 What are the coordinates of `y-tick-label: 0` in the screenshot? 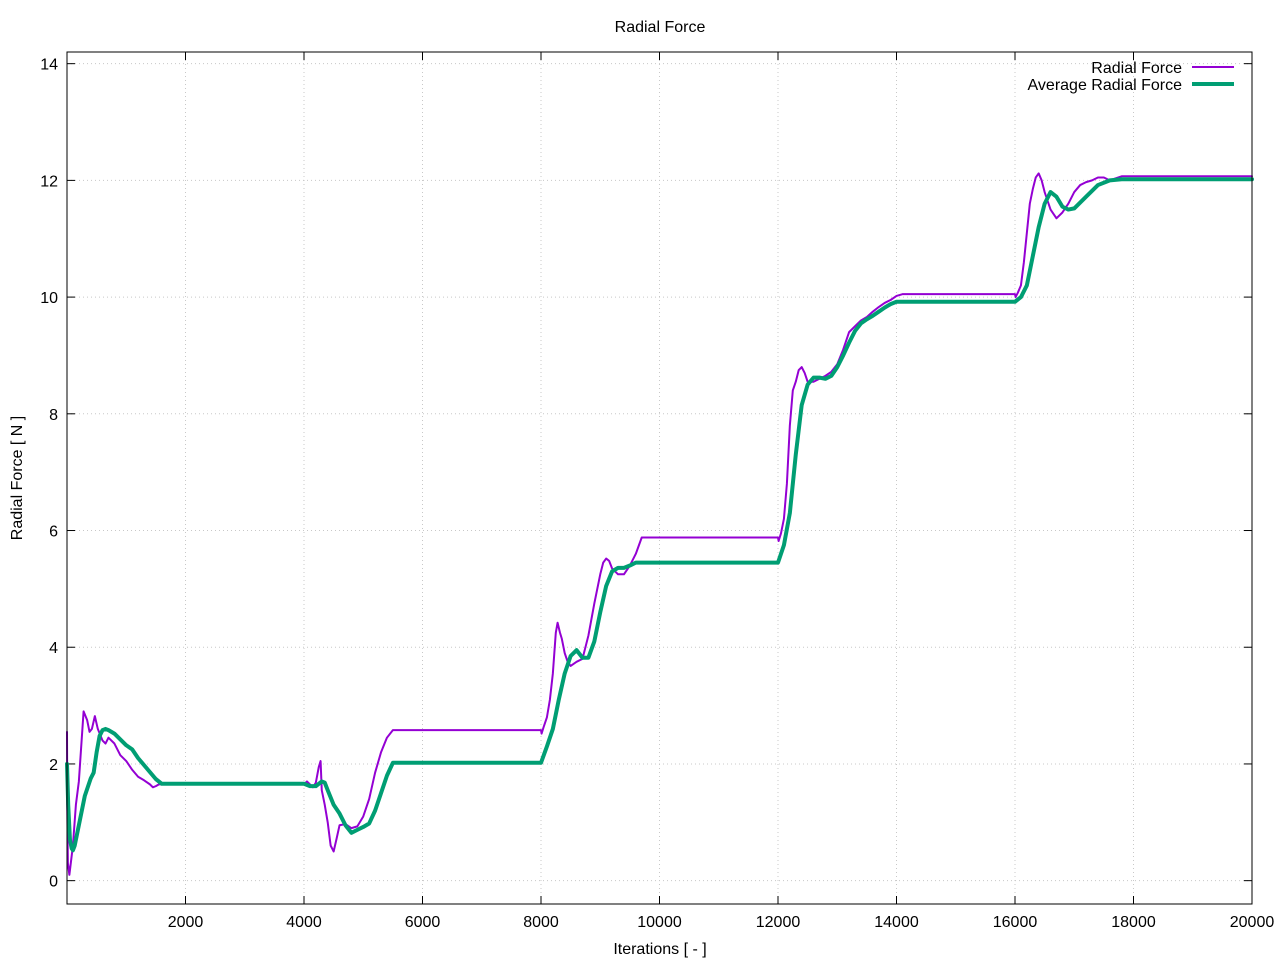 It's located at (53, 882).